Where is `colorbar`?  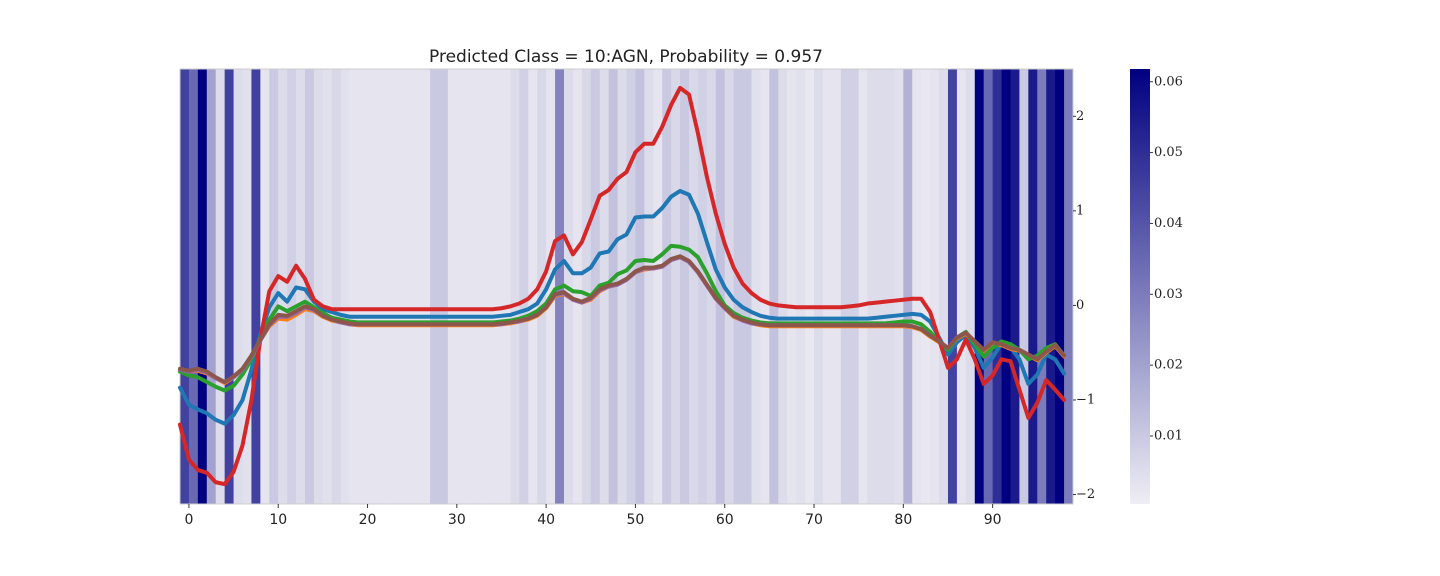 colorbar is located at coordinates (1140, 286).